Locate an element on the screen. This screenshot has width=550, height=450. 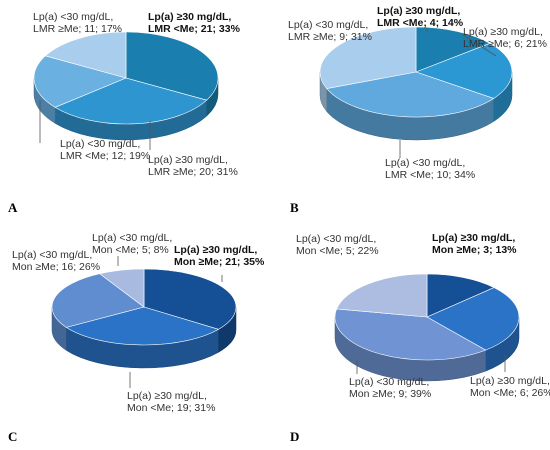
slice-label: Lp(a) <30 mg/dL, LMR ≥Me; 11; 17% is located at coordinates (77, 23).